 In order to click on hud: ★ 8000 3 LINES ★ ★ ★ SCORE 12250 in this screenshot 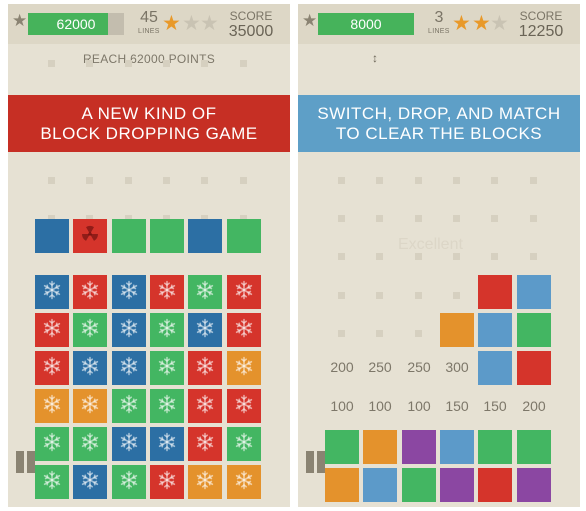, I will do `click(439, 24)`.